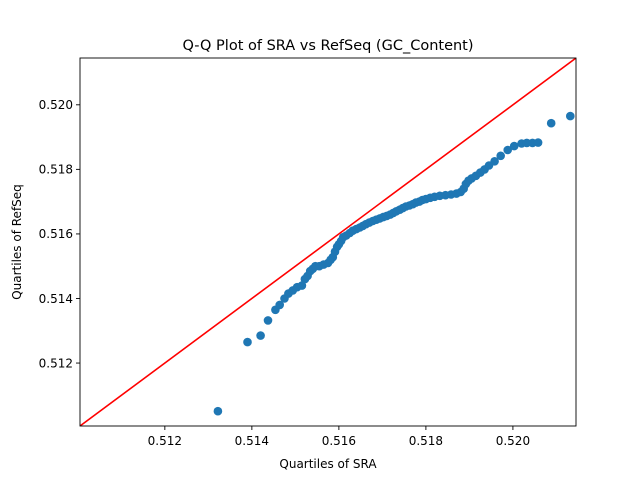 This screenshot has height=484, width=640. Describe the element at coordinates (328, 464) in the screenshot. I see `x-axis-label: Quartiles of SRA` at that location.